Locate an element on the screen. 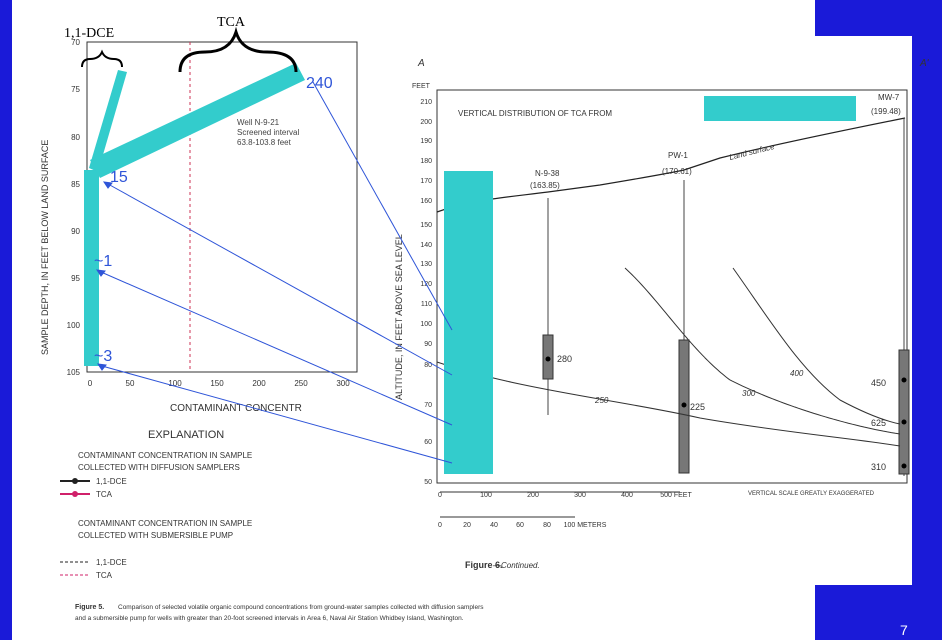 This screenshot has height=640, width=942. right-y-tick: 50 is located at coordinates (428, 482).